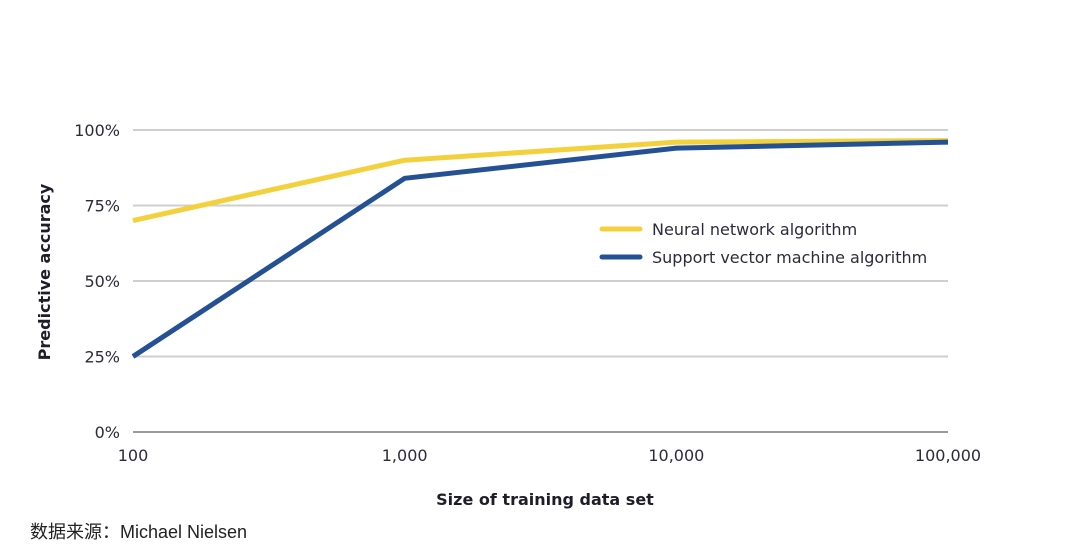 This screenshot has width=1080, height=555. I want to click on legend-label: Neural network algorithm, so click(754, 229).